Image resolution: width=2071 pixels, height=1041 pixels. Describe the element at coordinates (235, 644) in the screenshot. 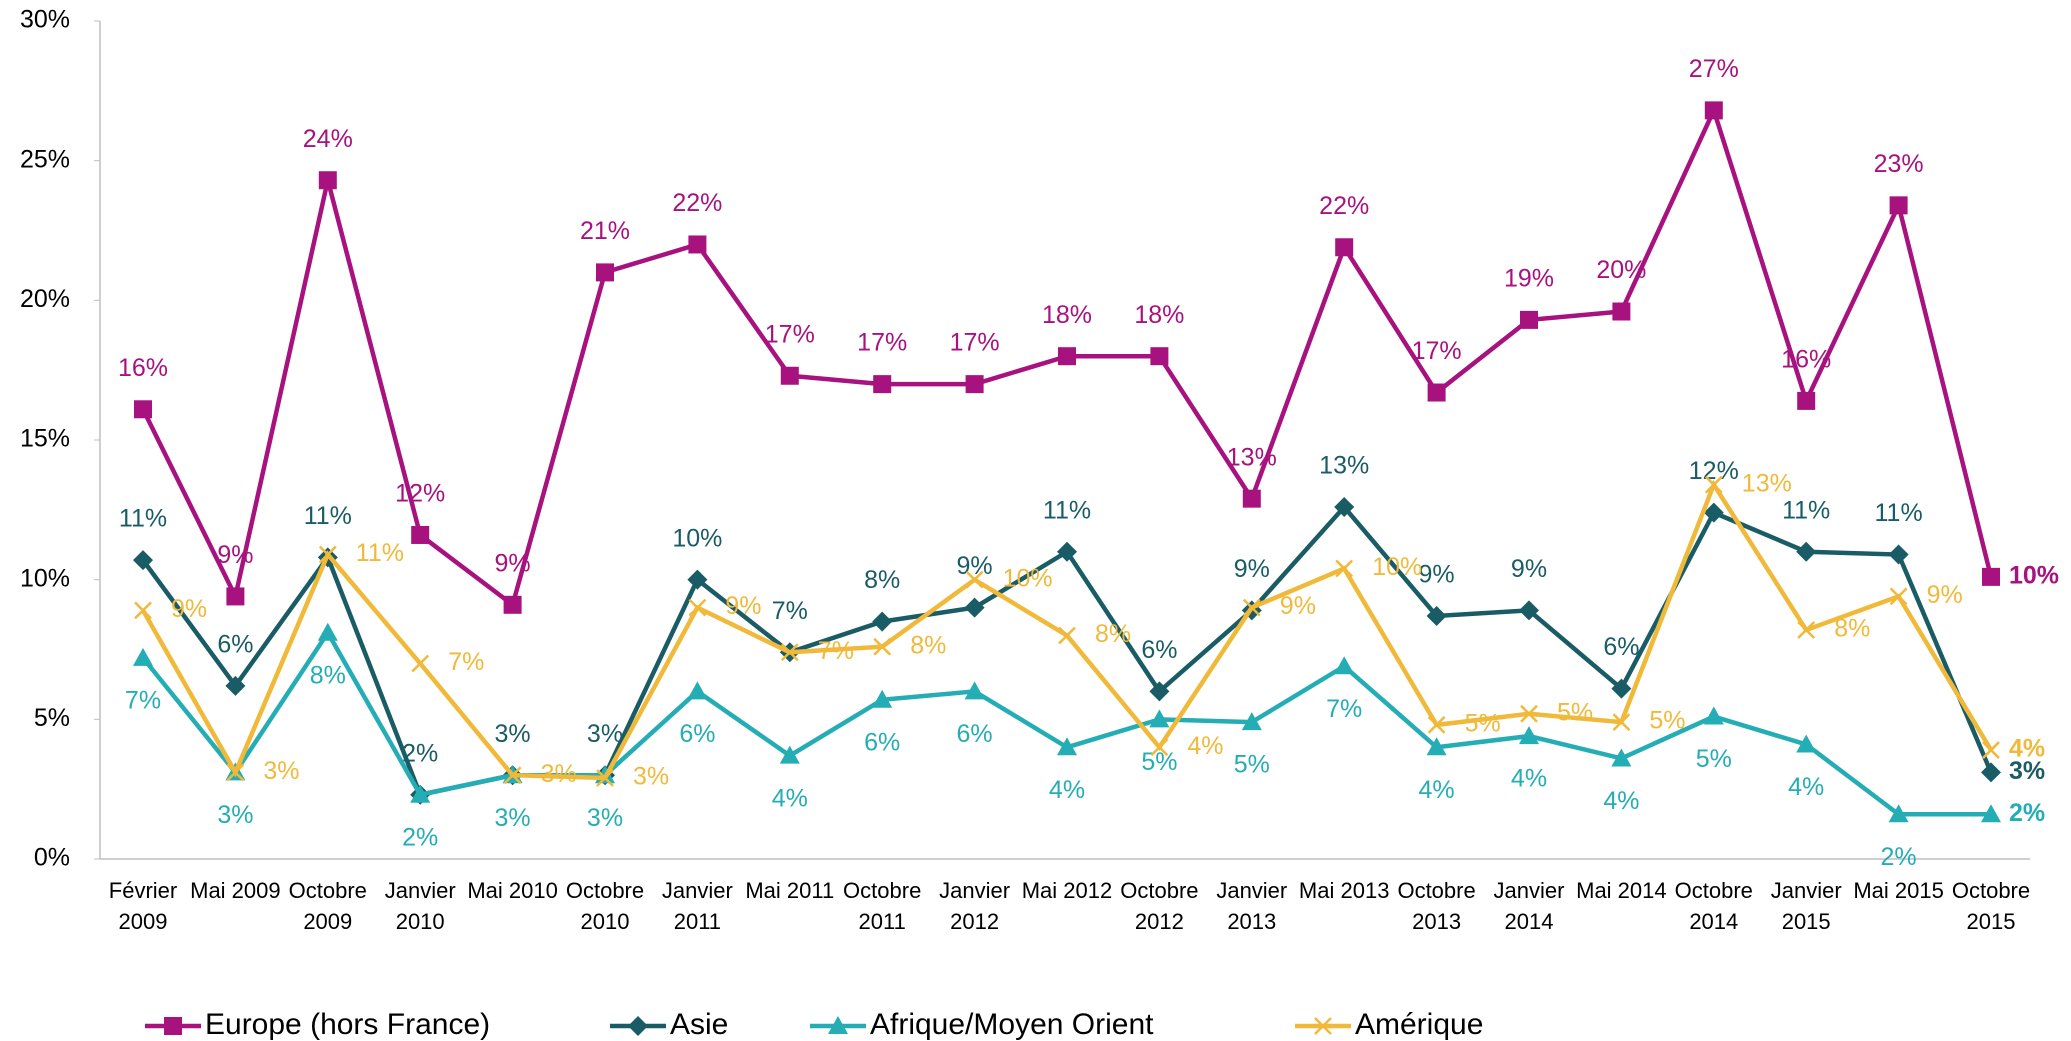

I see `data-label: 6%` at that location.